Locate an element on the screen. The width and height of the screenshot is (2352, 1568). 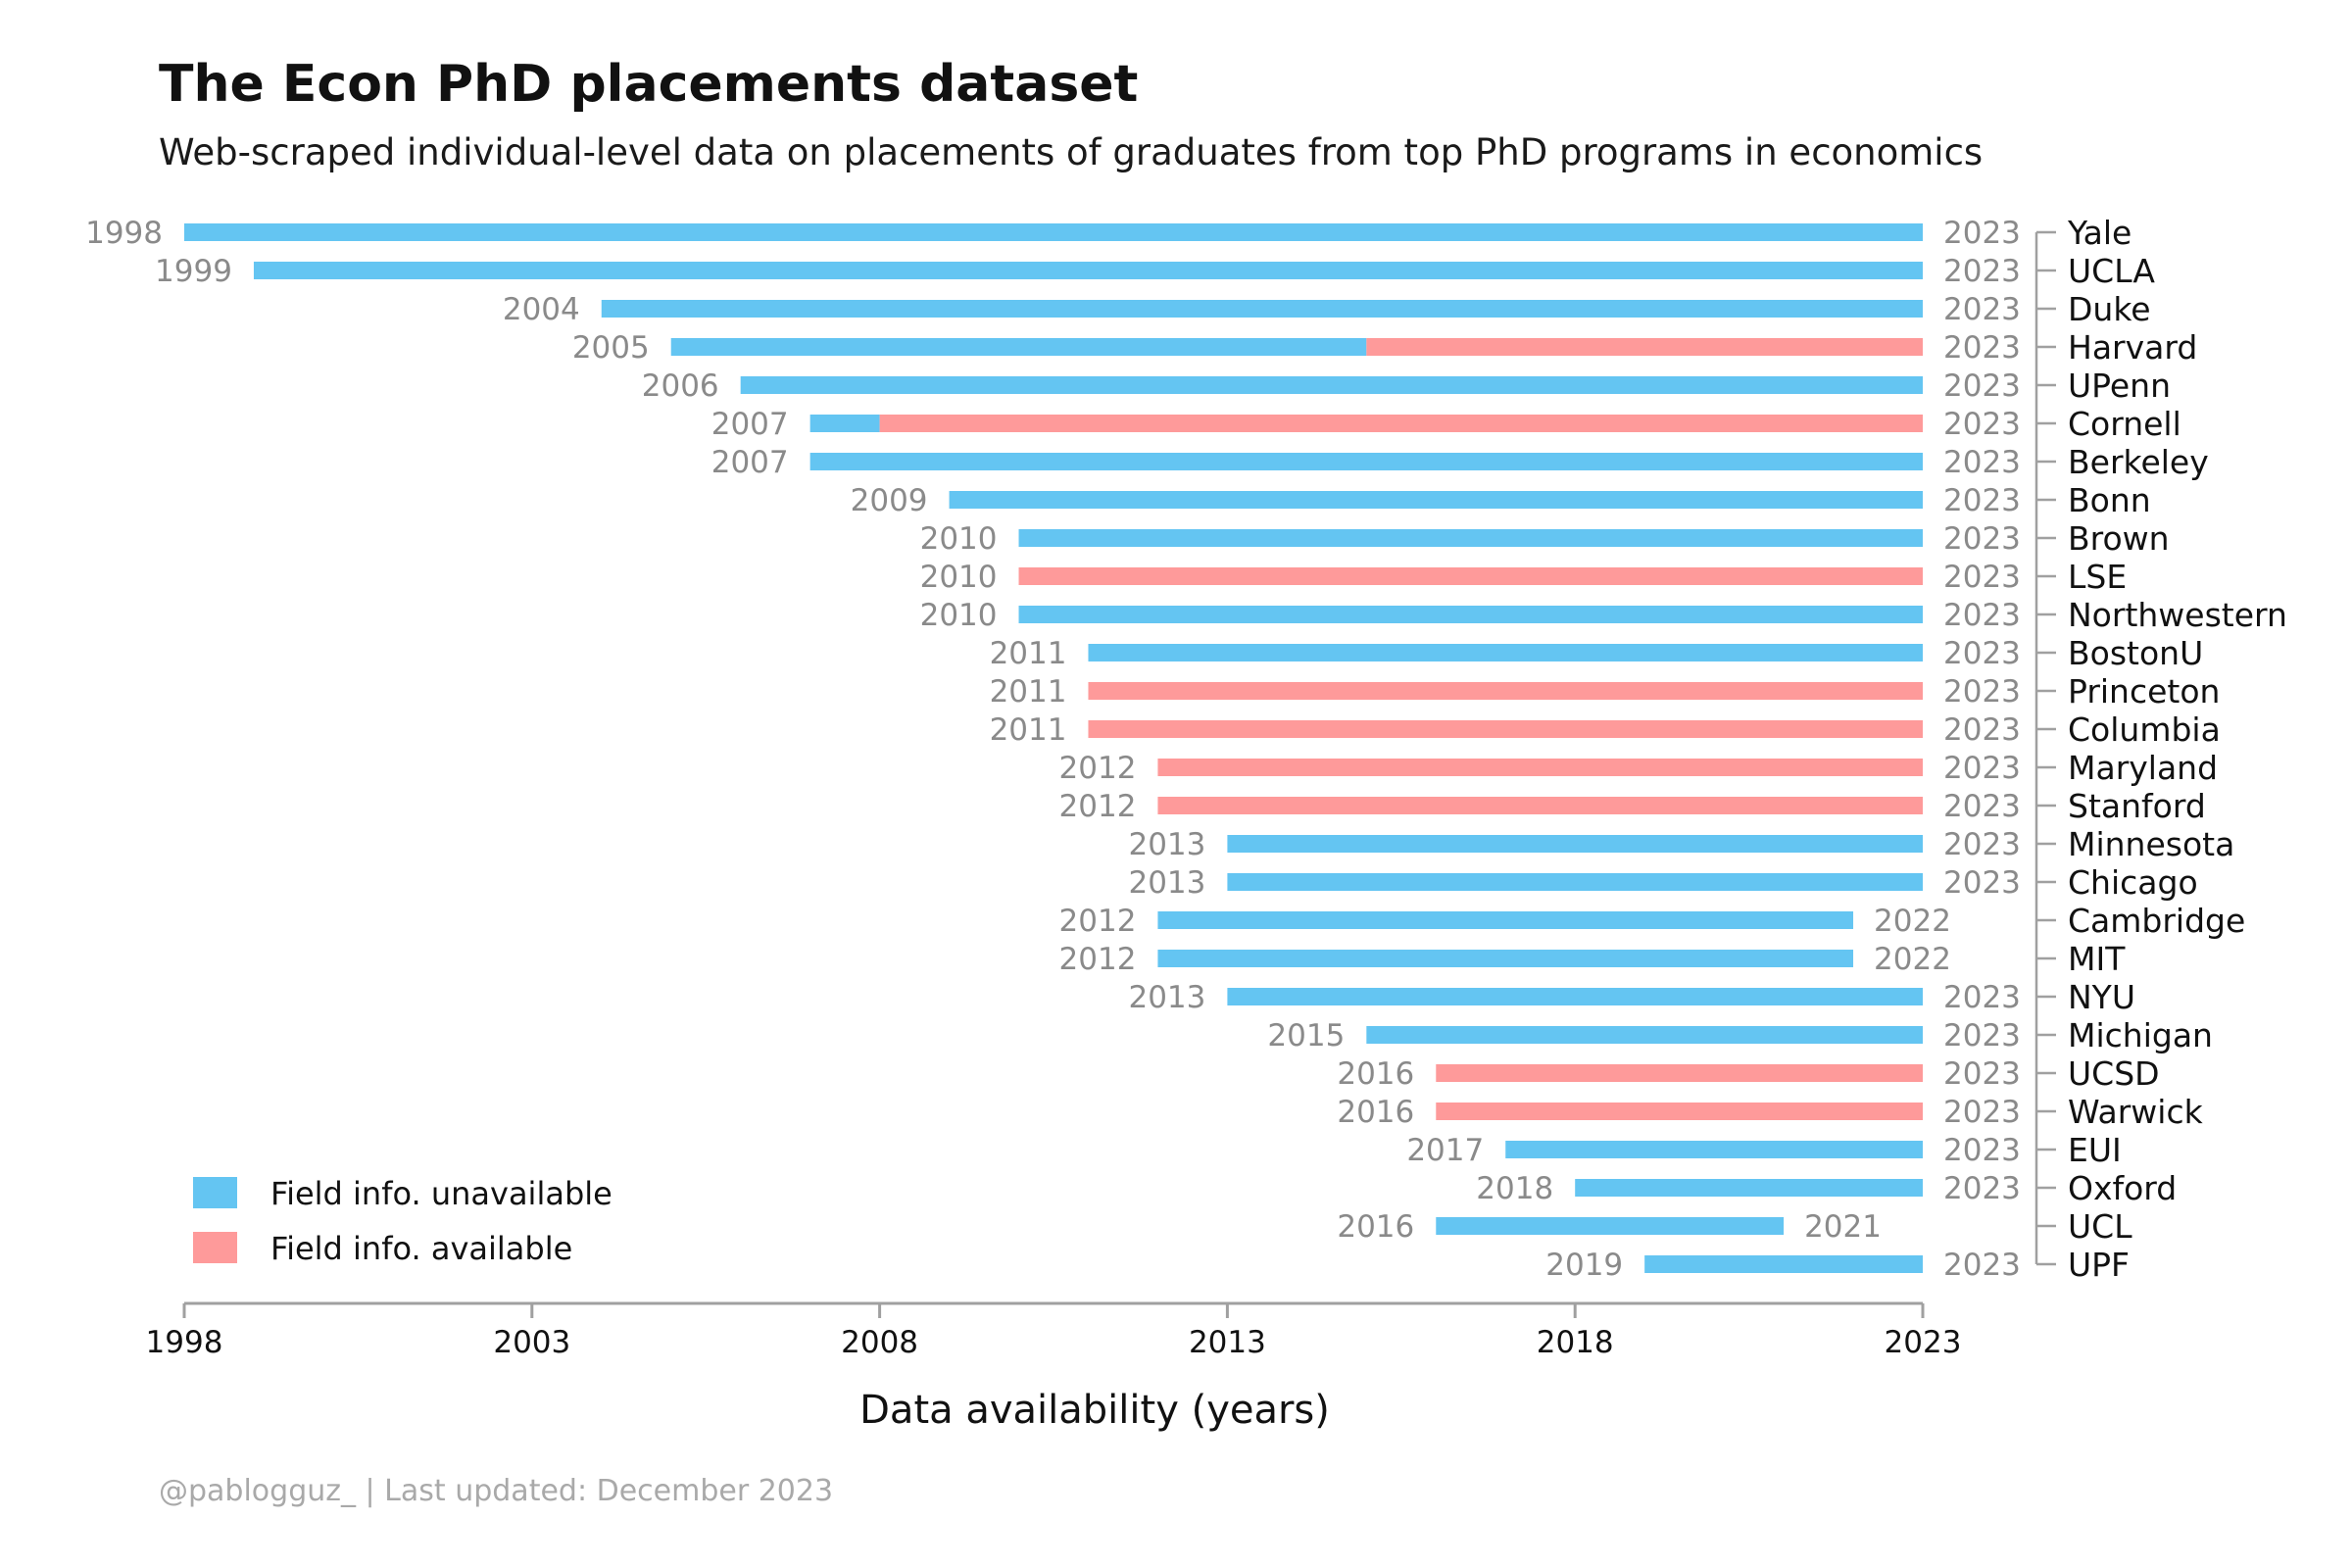
program-label-chicago: Chicago is located at coordinates (2133, 882).